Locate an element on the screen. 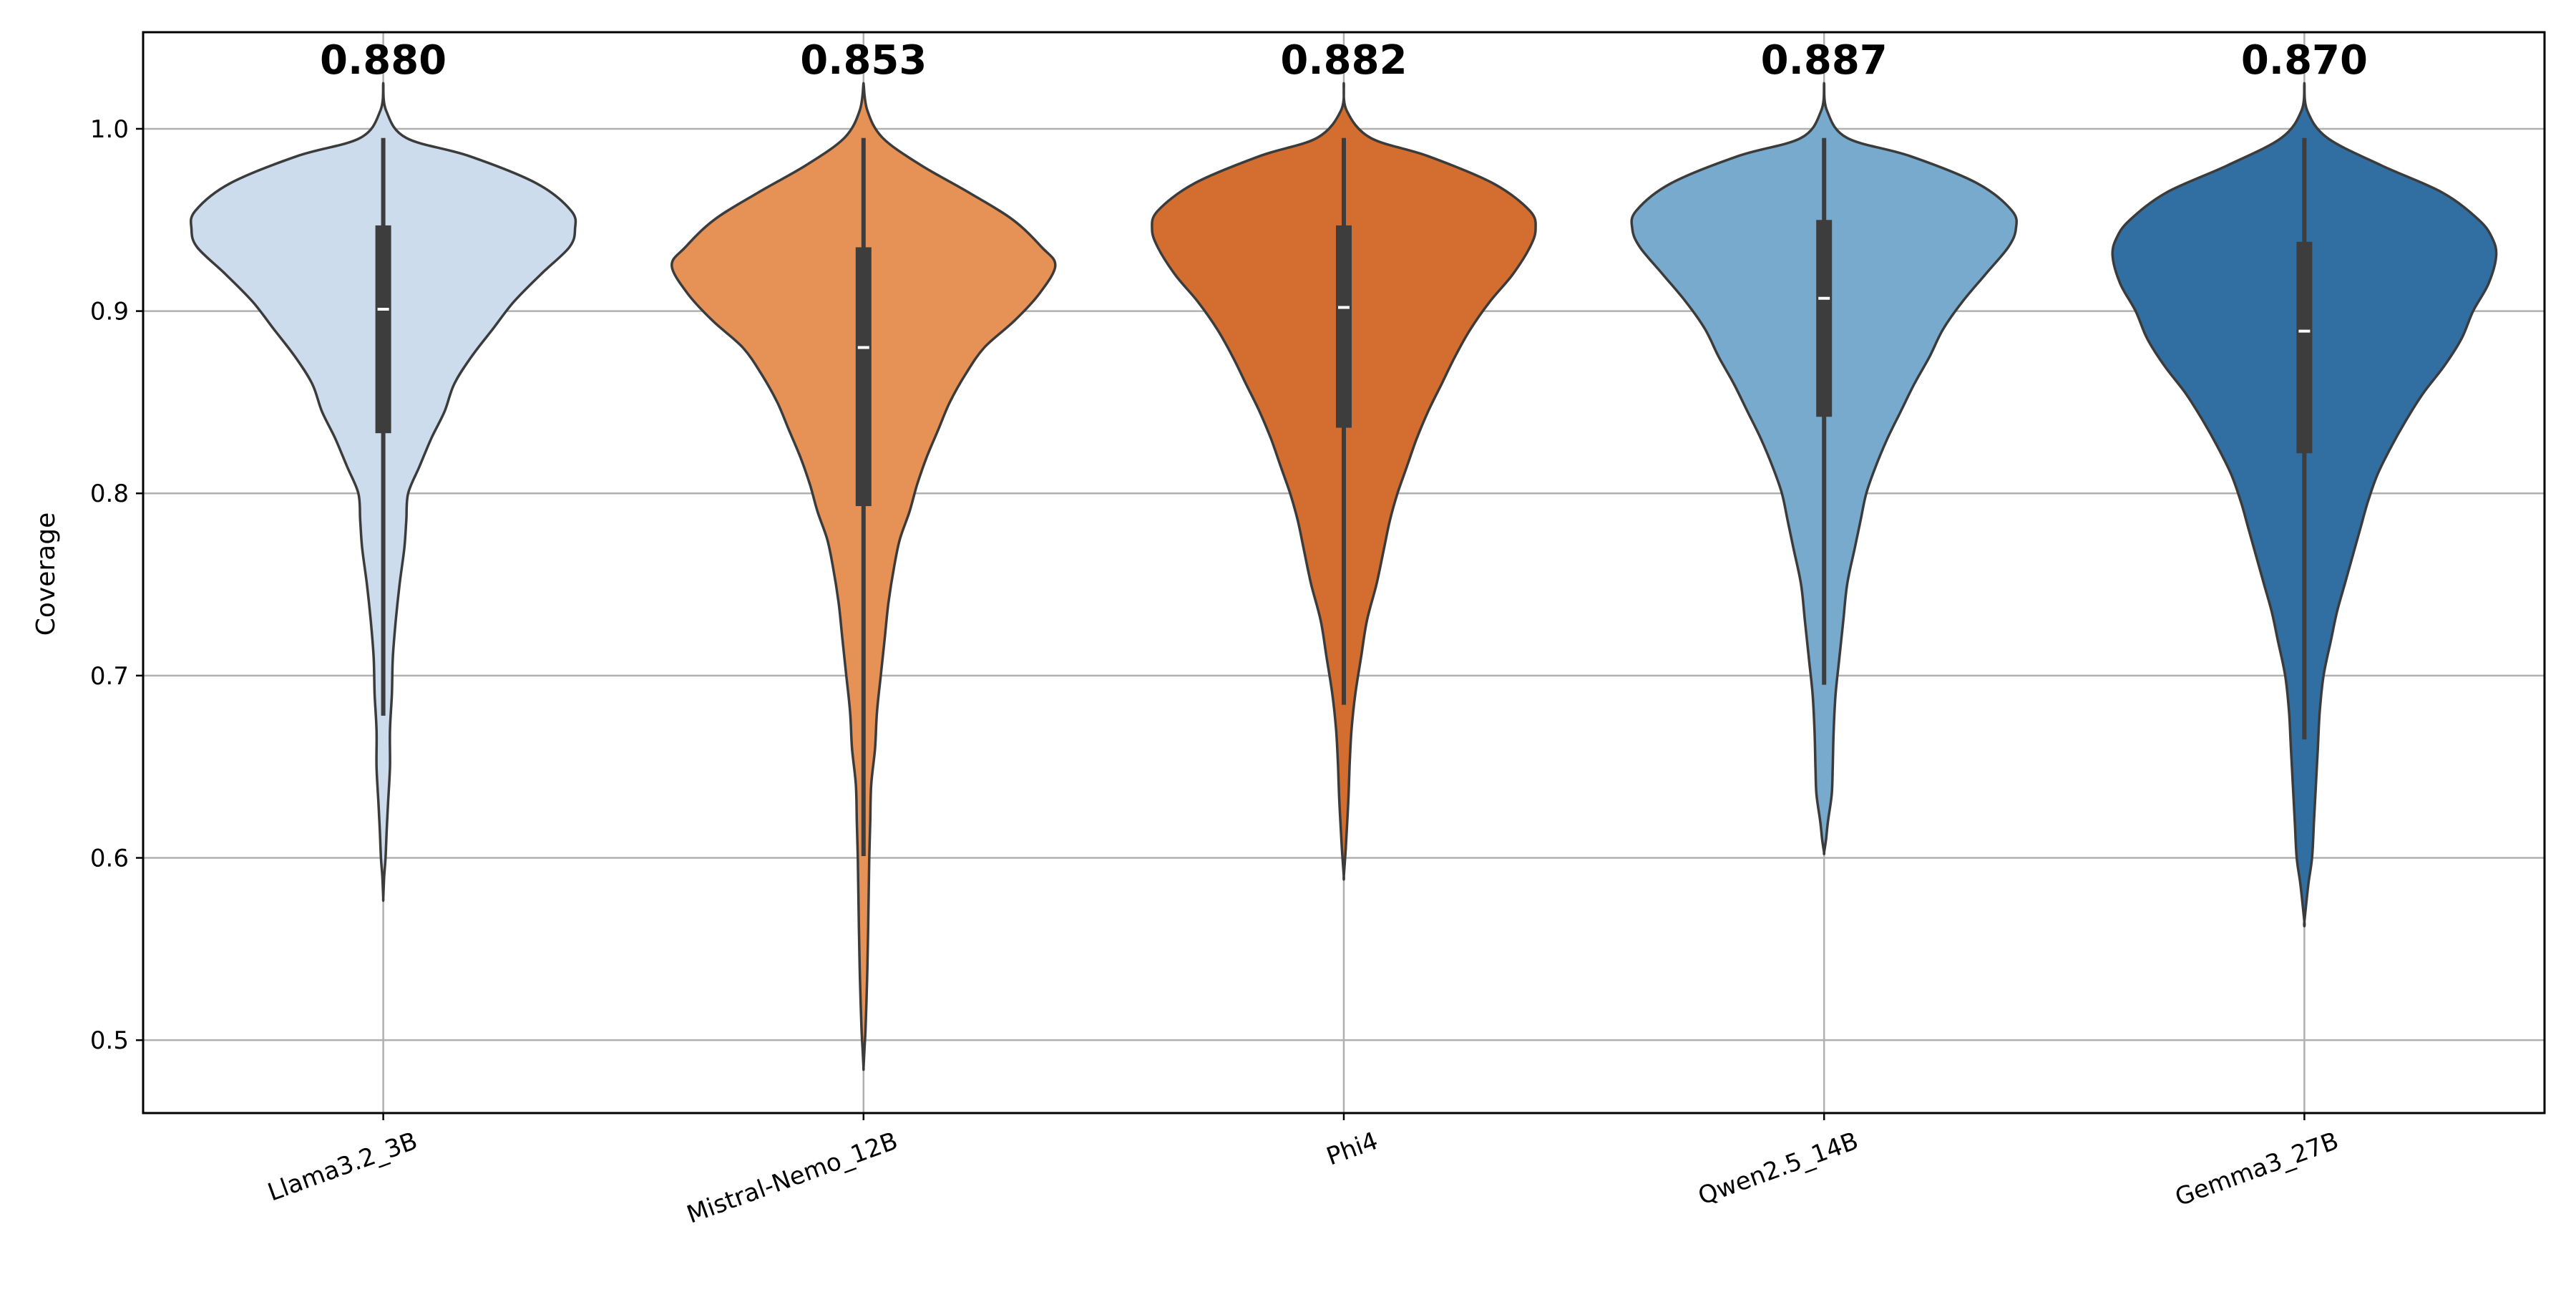 The width and height of the screenshot is (2576, 1292). y-tick-label: 0.8 is located at coordinates (109, 494).